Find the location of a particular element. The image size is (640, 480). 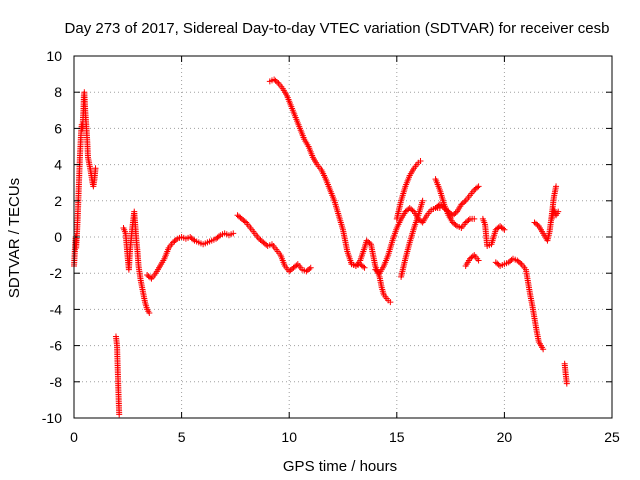

y-tick-label: -4 is located at coordinates (56, 309).